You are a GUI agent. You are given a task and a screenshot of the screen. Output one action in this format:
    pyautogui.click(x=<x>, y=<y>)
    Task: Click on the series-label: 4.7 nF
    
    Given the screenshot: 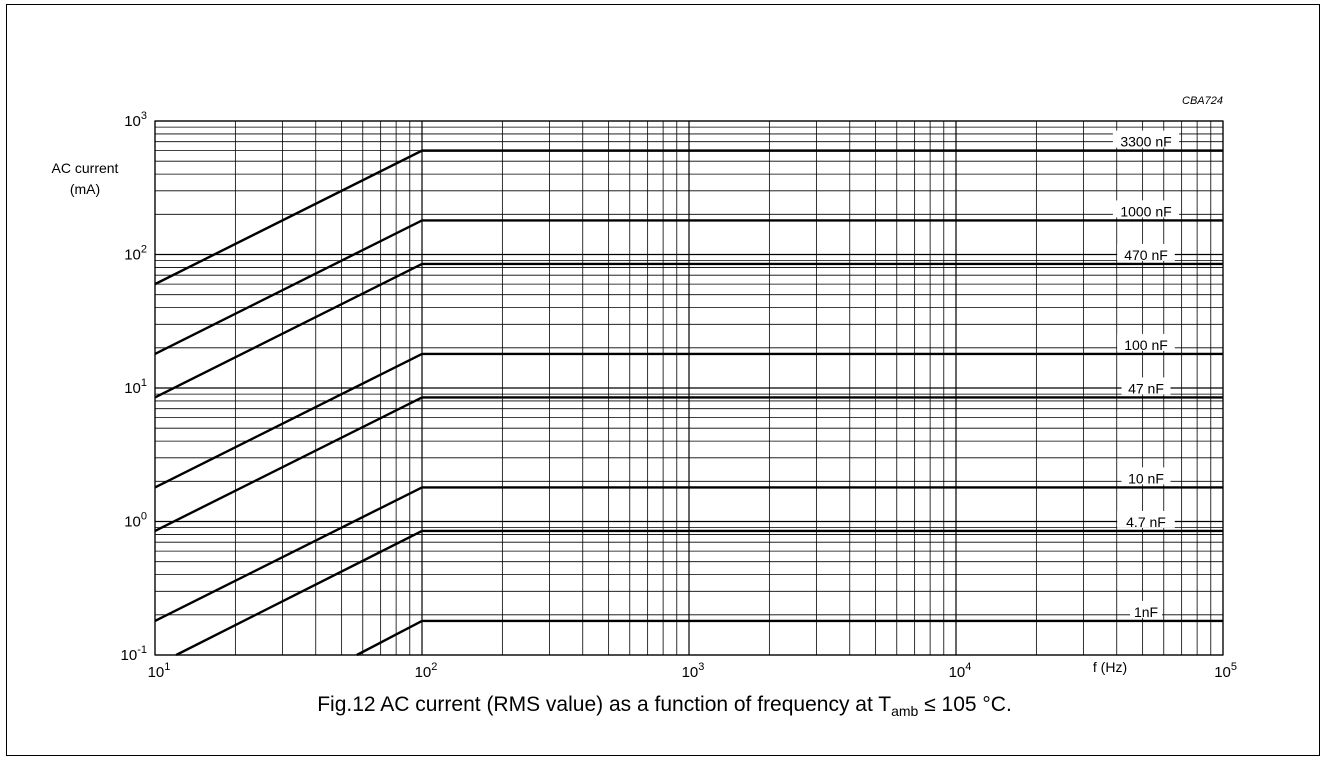 What is the action you would take?
    pyautogui.click(x=1146, y=522)
    